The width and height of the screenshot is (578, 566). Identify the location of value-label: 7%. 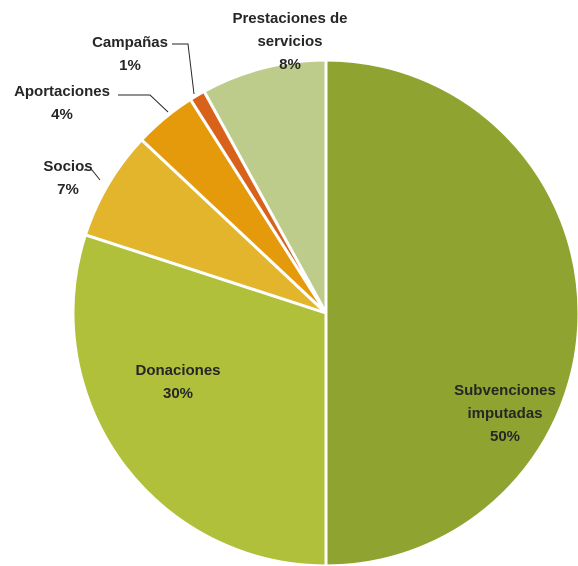
(68, 189).